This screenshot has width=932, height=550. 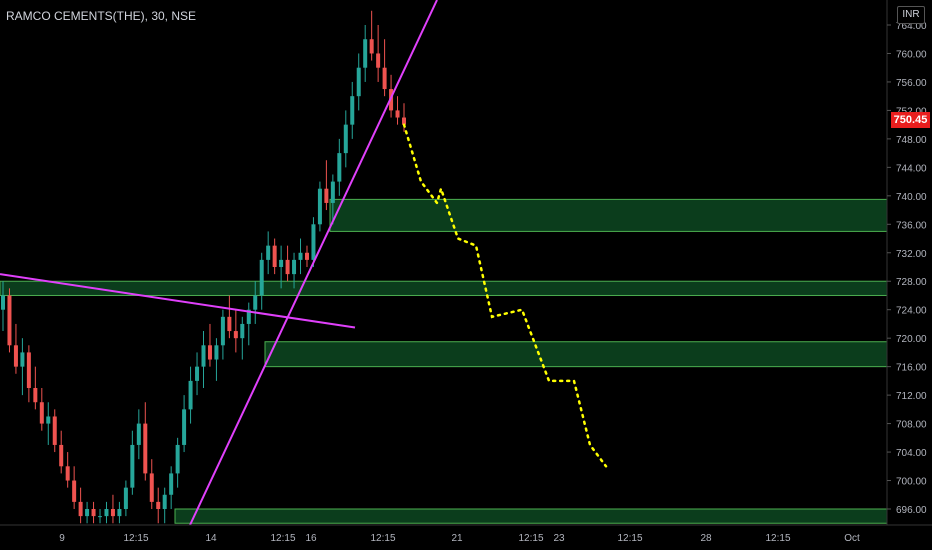 I want to click on x-tick-label-10: 28, so click(x=706, y=538).